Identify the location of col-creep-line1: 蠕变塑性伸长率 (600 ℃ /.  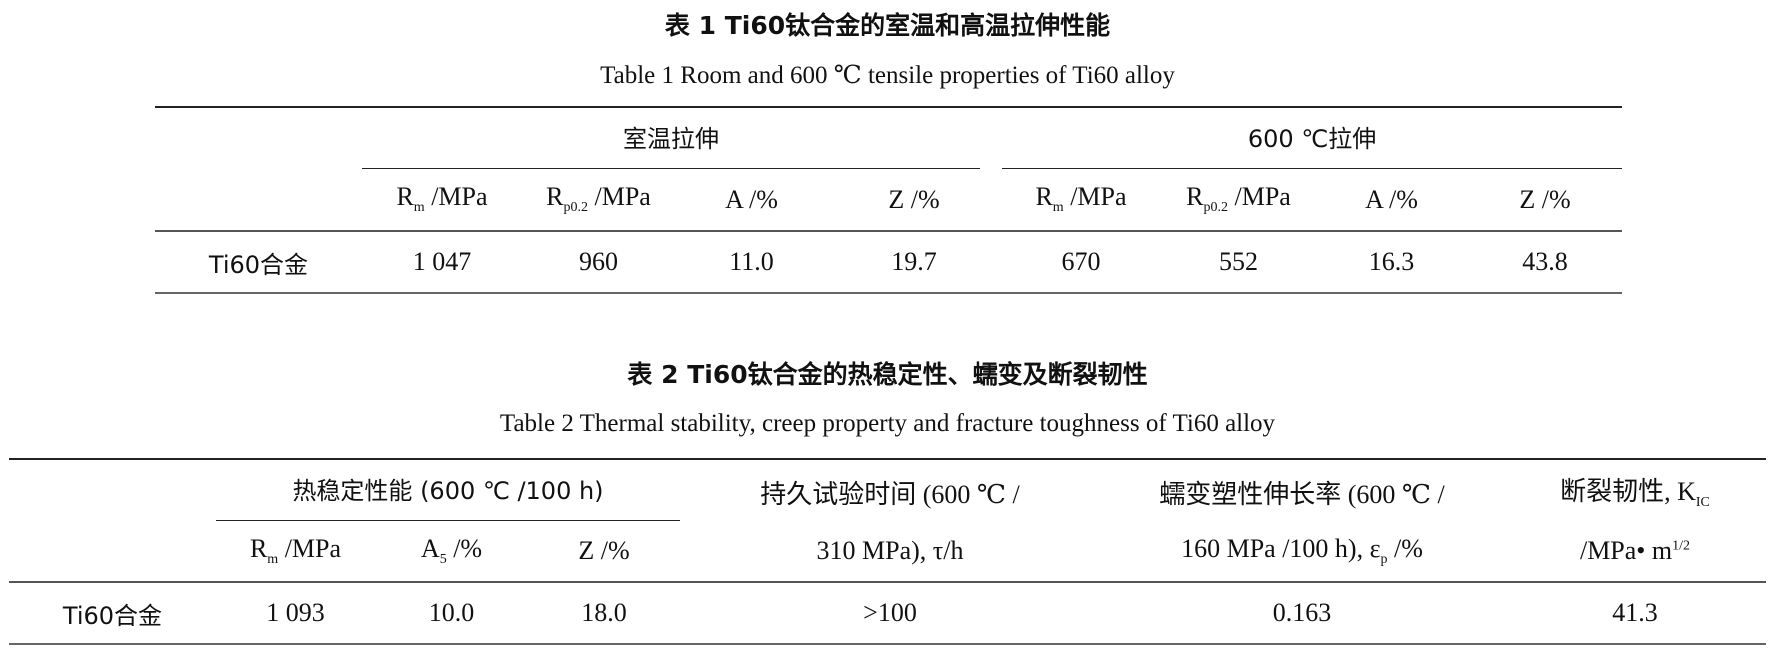
(1302, 494).